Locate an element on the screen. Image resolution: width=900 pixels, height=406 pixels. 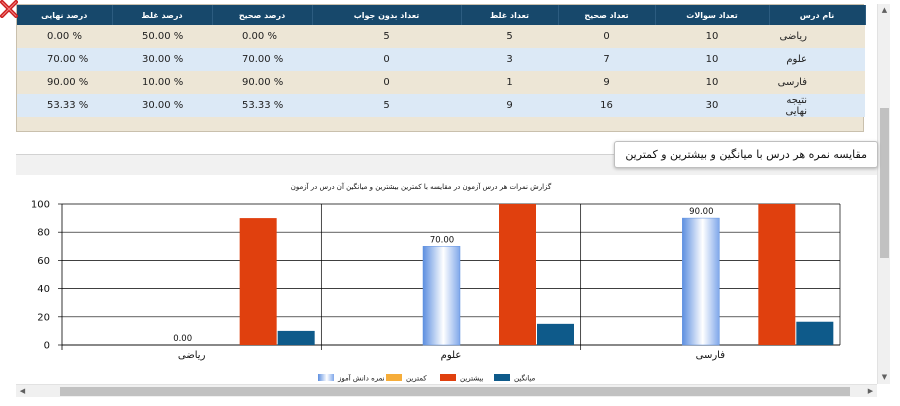
scroll-right-icon: ▶ is located at coordinates (870, 391).